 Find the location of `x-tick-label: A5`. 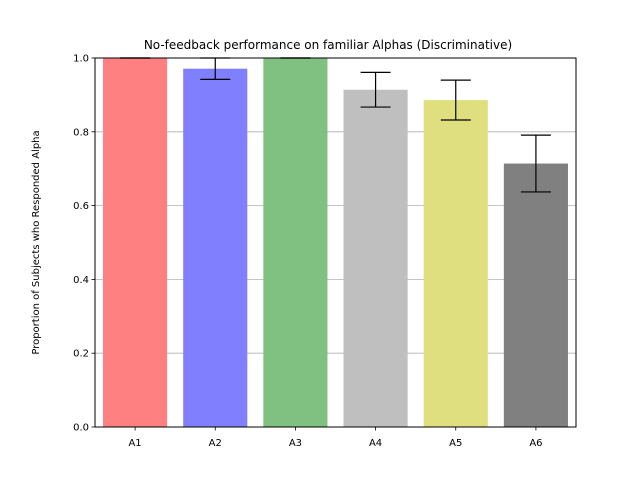

x-tick-label: A5 is located at coordinates (455, 443).